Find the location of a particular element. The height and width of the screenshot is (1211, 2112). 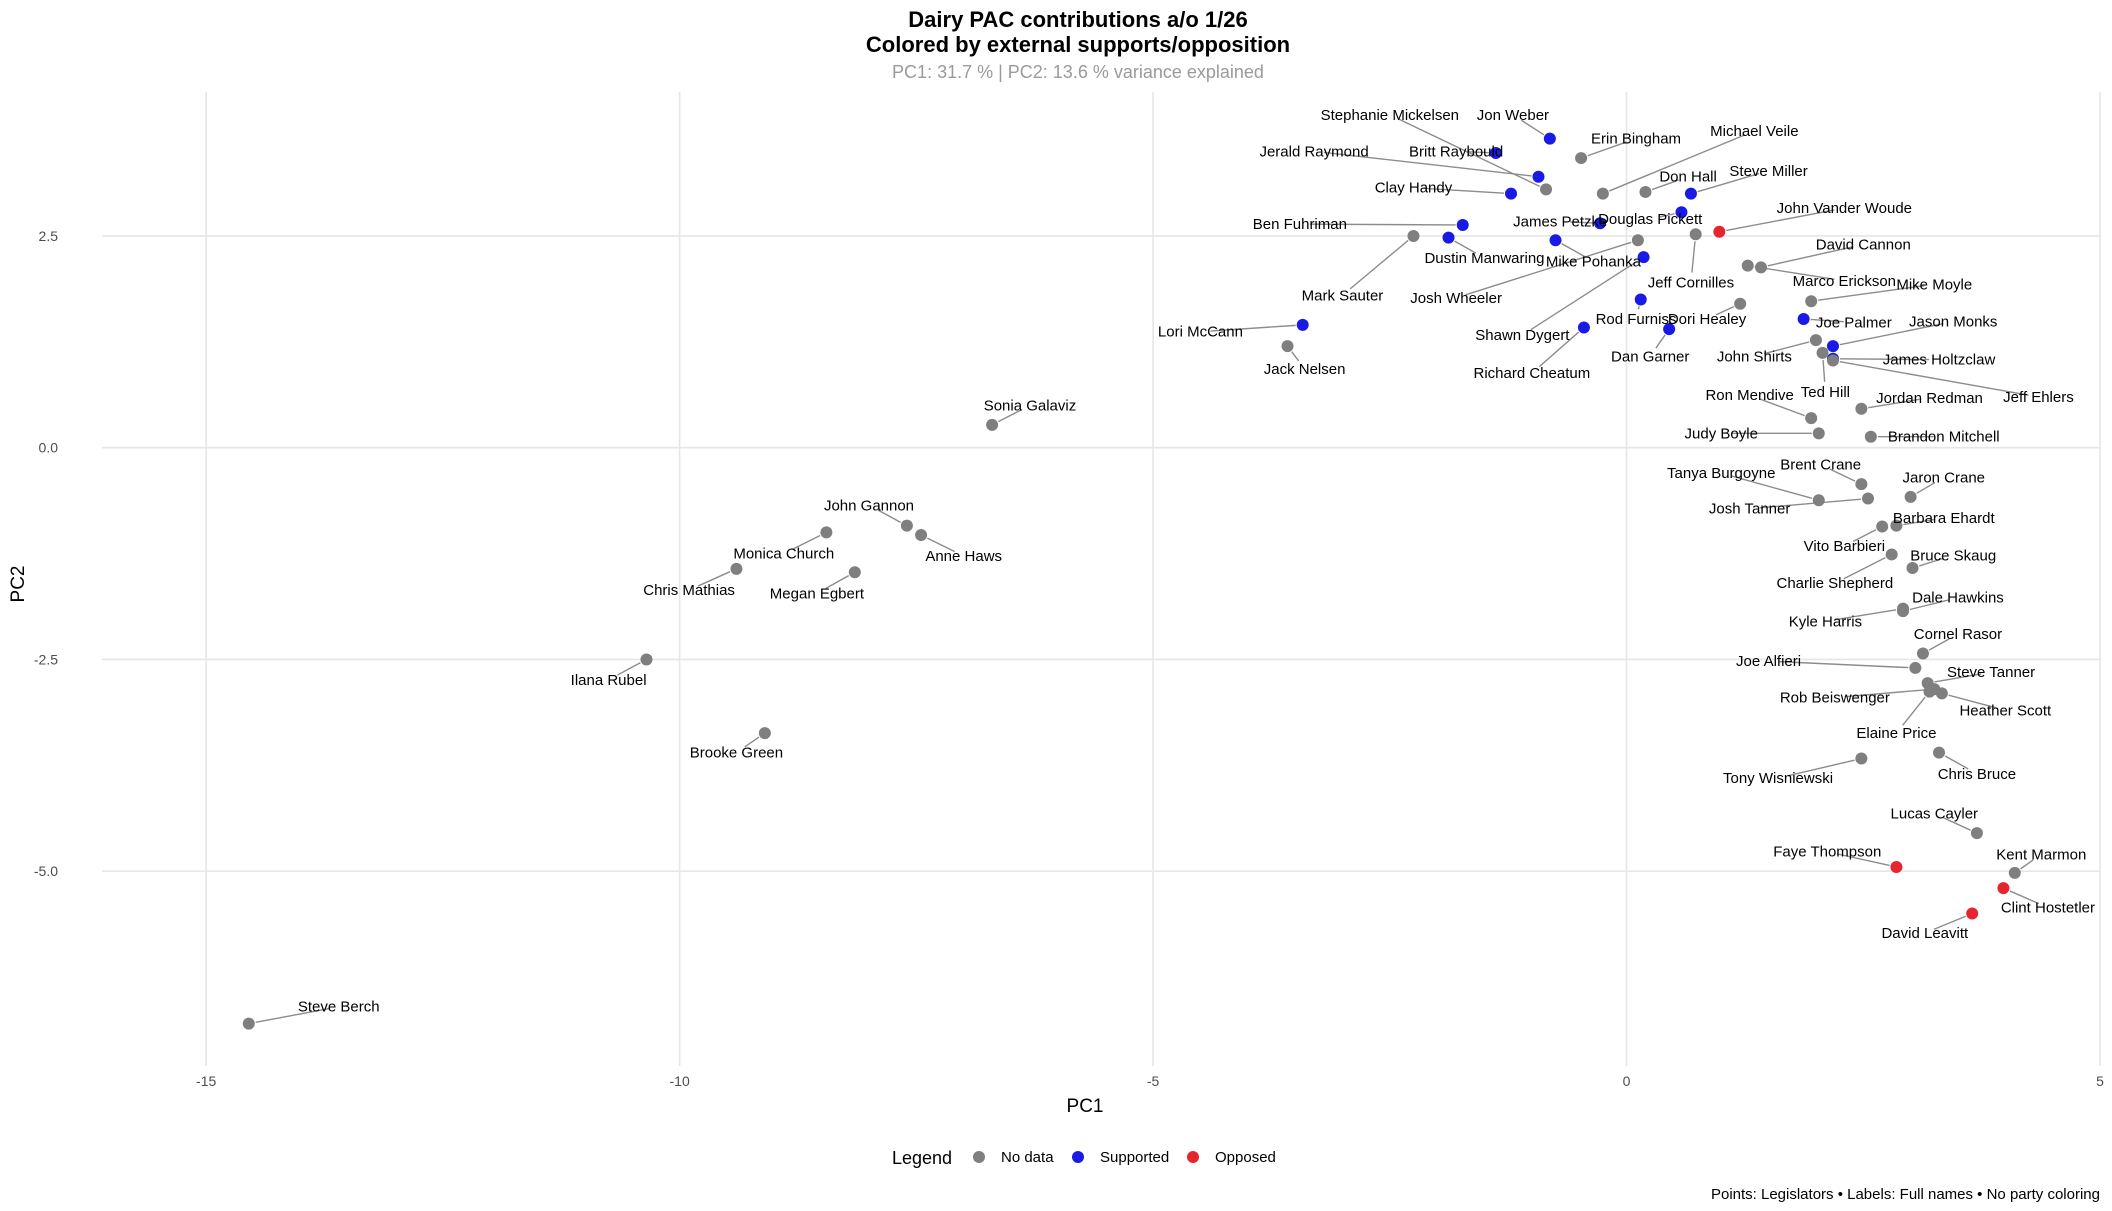

leader-line-jordan-redman is located at coordinates (1894, 403).